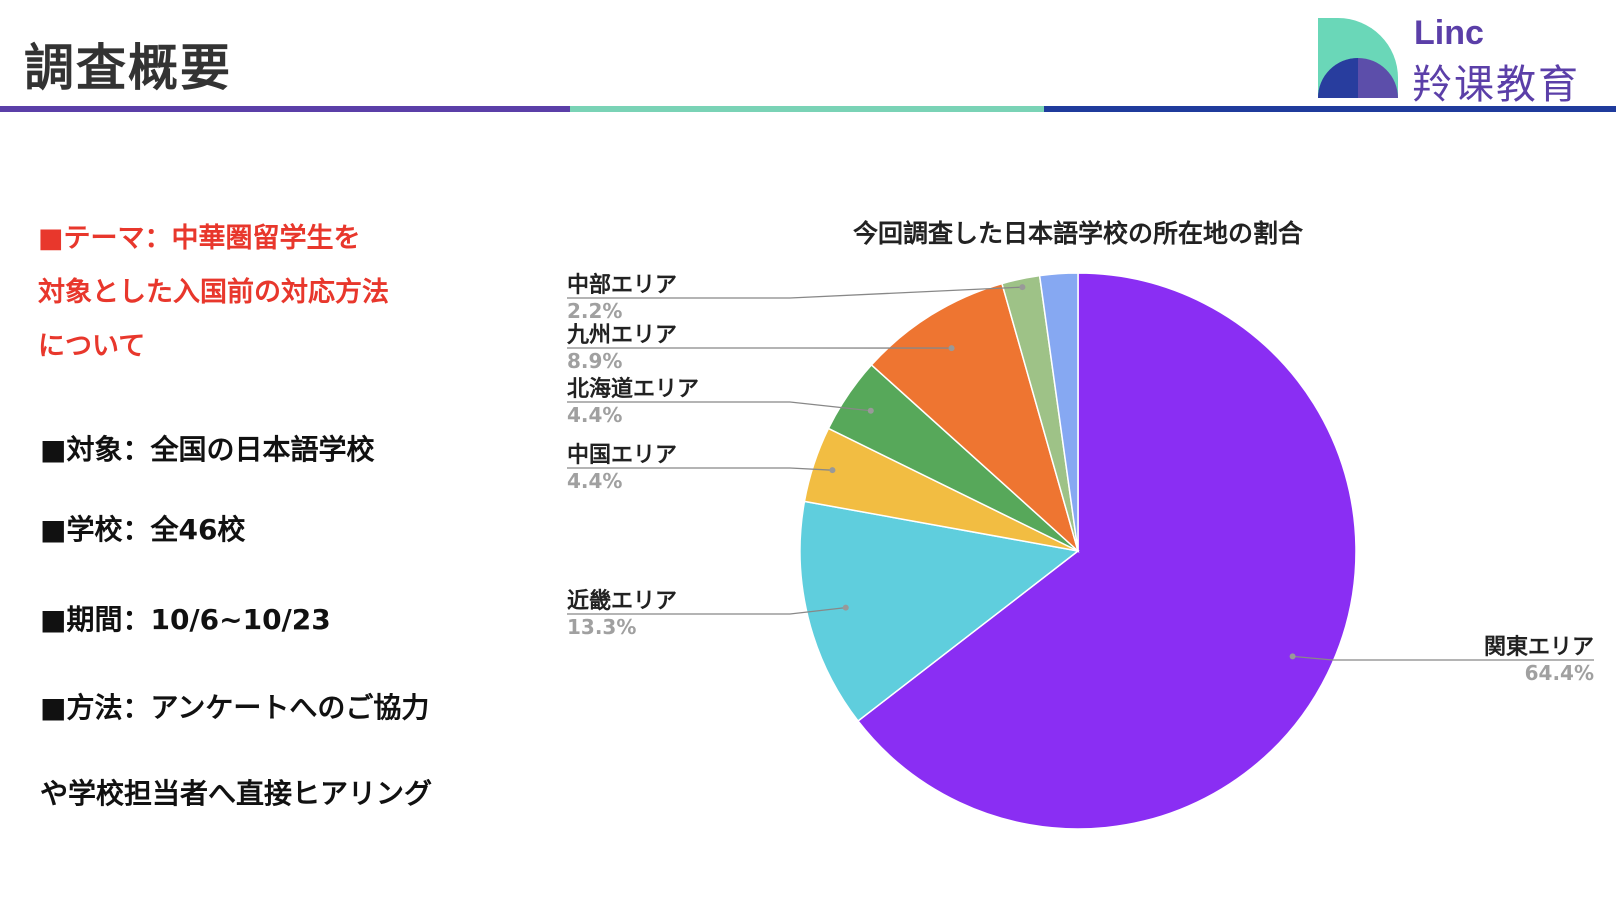 The image size is (1616, 900). I want to click on logo-cjk-text: 羚课教育, so click(1496, 85).